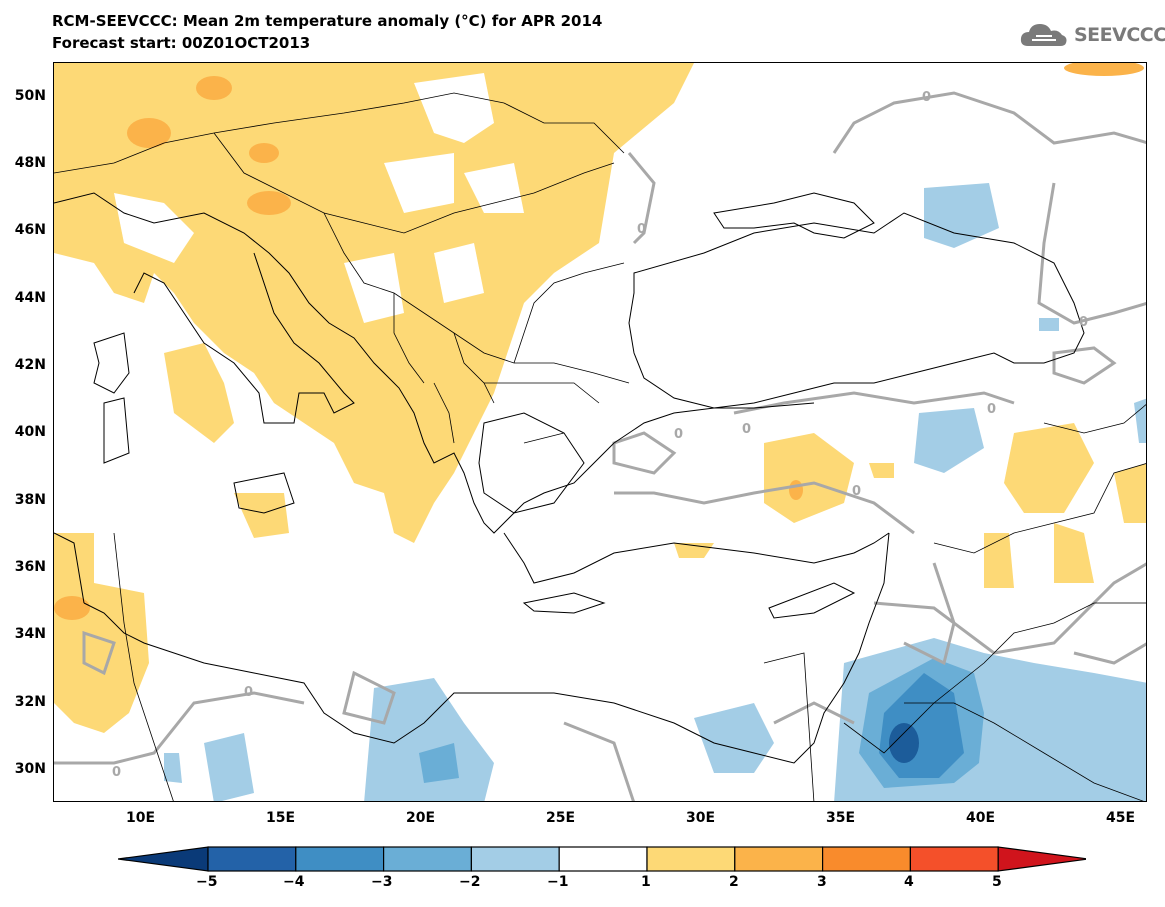  What do you see at coordinates (909, 882) in the screenshot?
I see `colorbar-label: 4` at bounding box center [909, 882].